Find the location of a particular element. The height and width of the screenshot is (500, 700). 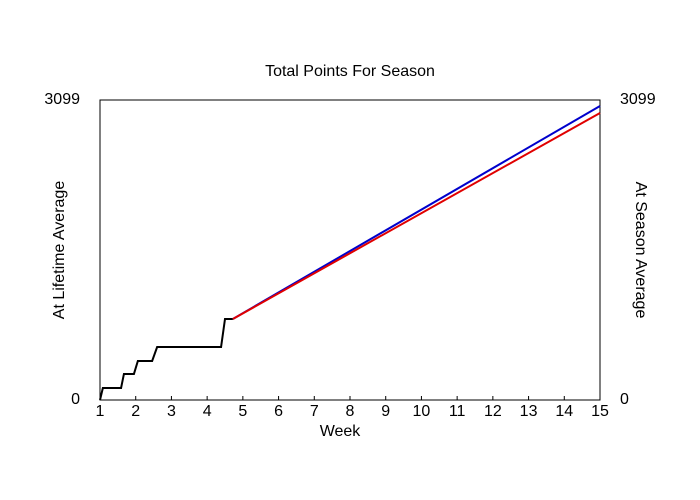

x-tick-label: 2 is located at coordinates (135, 411).